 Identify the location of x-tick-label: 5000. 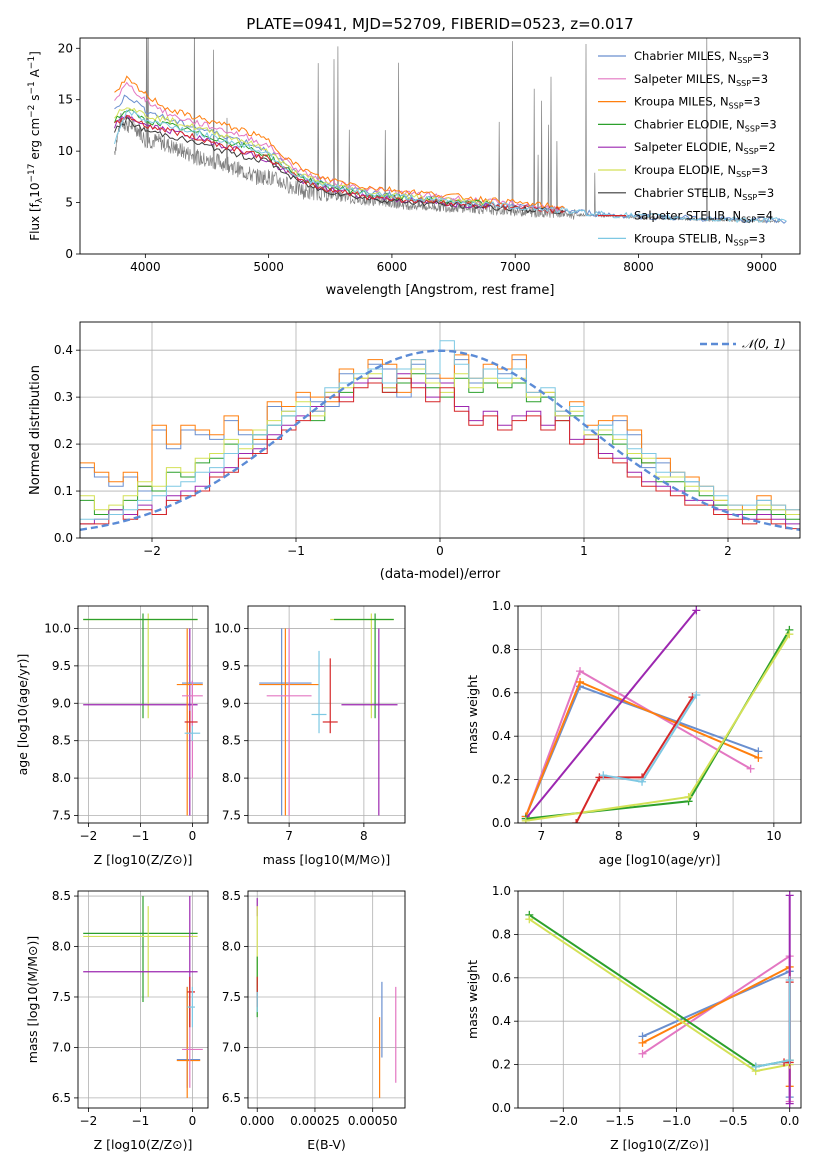
(268, 267).